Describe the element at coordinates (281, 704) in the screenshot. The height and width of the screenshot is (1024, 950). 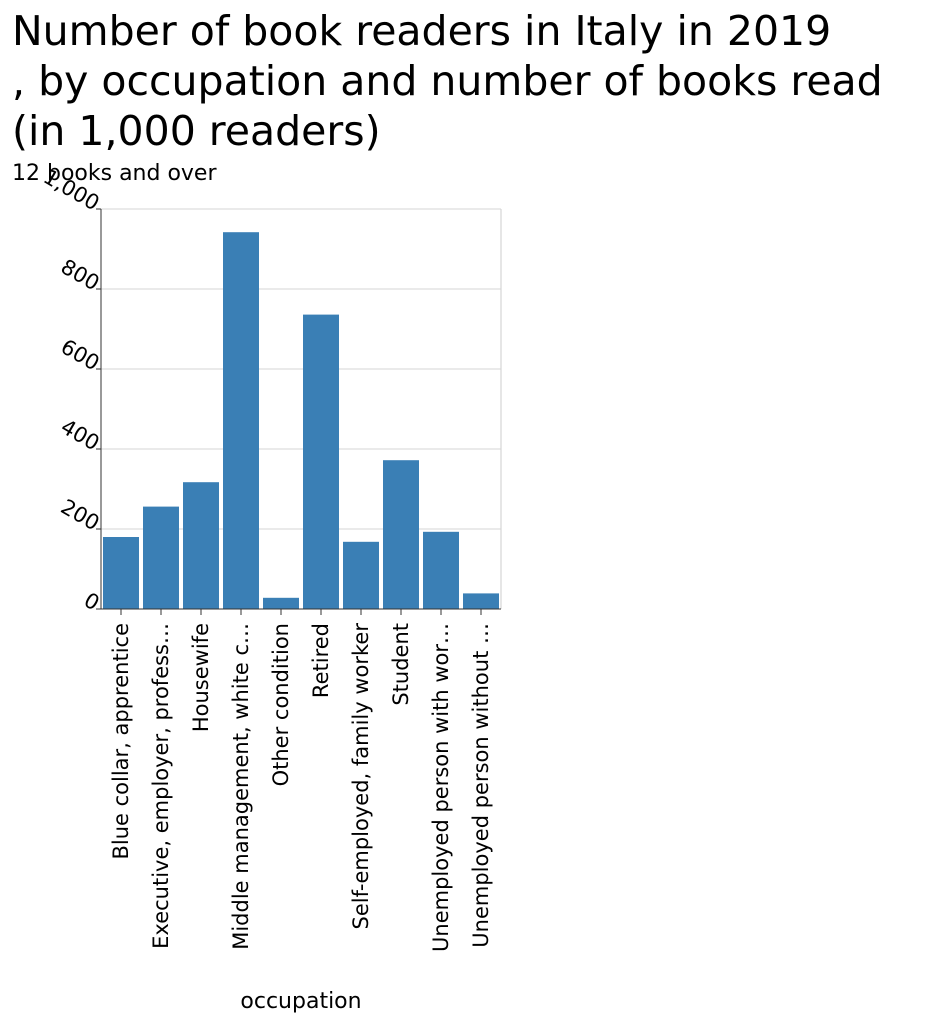
I see `x-tick-label: Other condition` at that location.